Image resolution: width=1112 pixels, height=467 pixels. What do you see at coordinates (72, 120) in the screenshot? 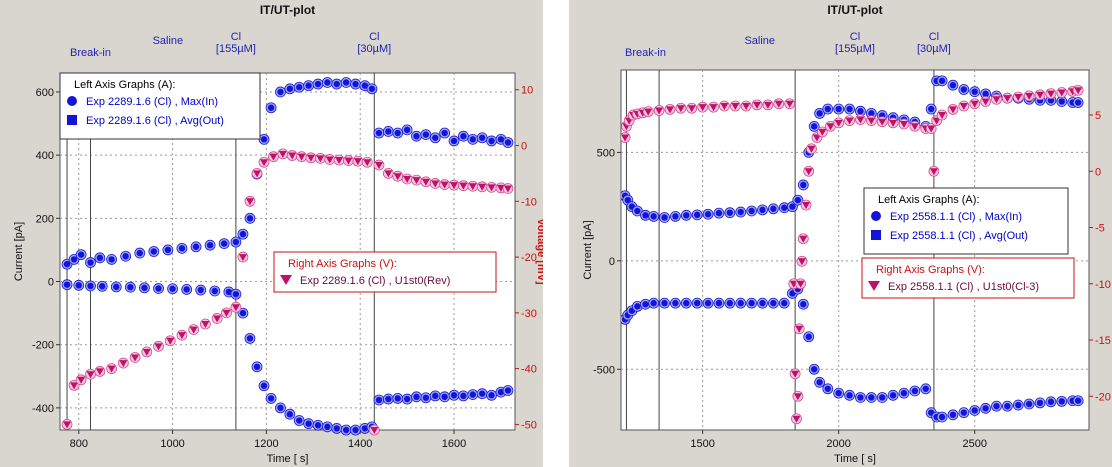
I see `legend-square-marker` at bounding box center [72, 120].